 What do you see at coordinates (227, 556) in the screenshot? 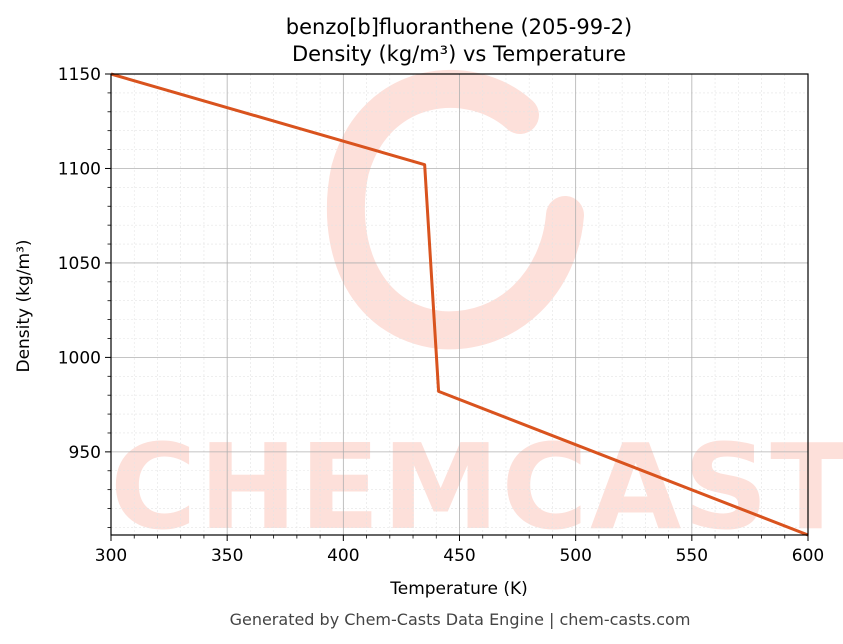
I see `x-tick-label: 350` at bounding box center [227, 556].